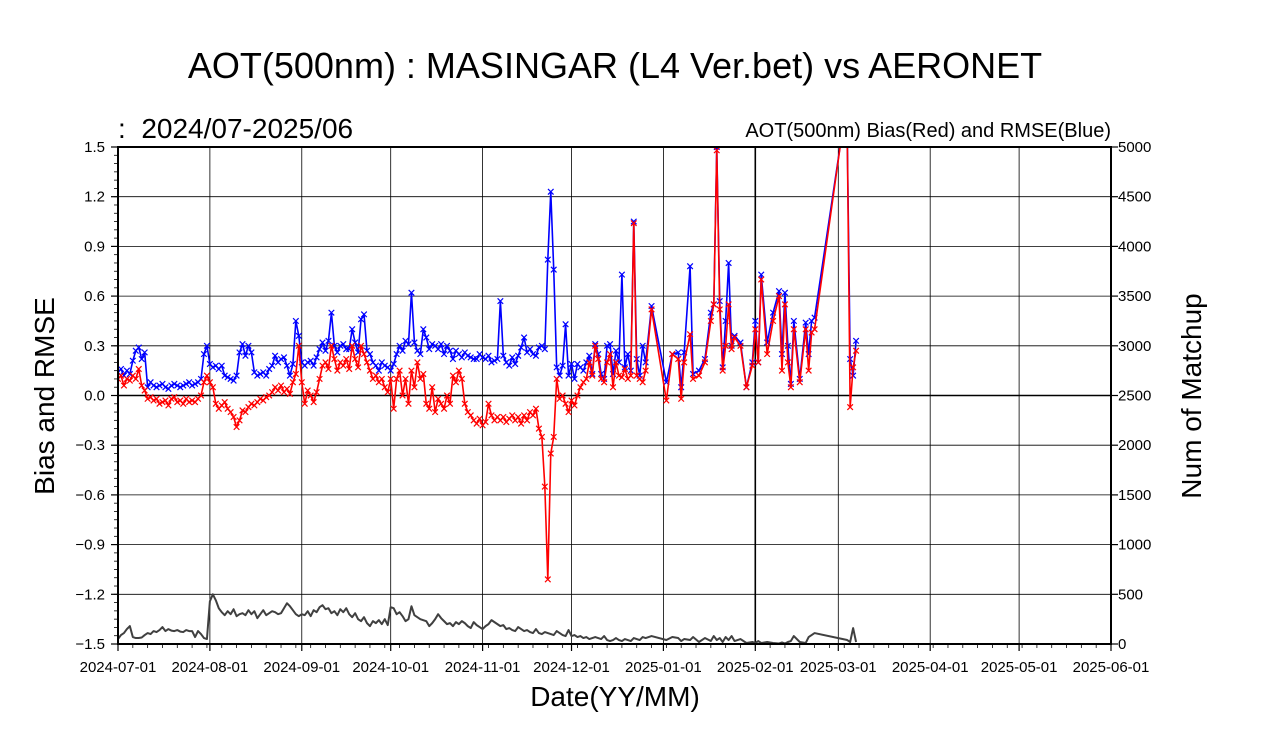 This screenshot has height=752, width=1263. What do you see at coordinates (1134, 296) in the screenshot?
I see `y2-tick-label: 3500` at bounding box center [1134, 296].